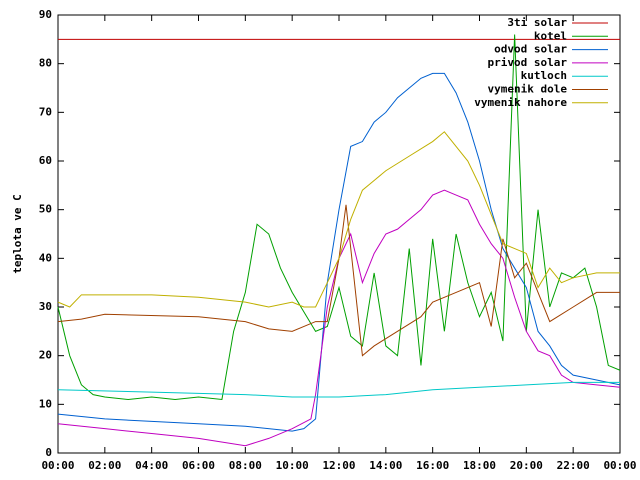  What do you see at coordinates (151, 465) in the screenshot?
I see `x-tick-label: 04:00` at bounding box center [151, 465].